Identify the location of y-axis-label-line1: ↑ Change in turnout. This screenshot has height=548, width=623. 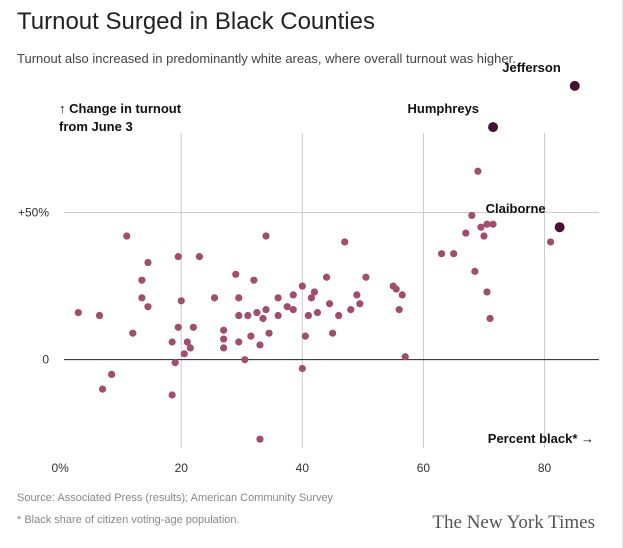
(120, 108).